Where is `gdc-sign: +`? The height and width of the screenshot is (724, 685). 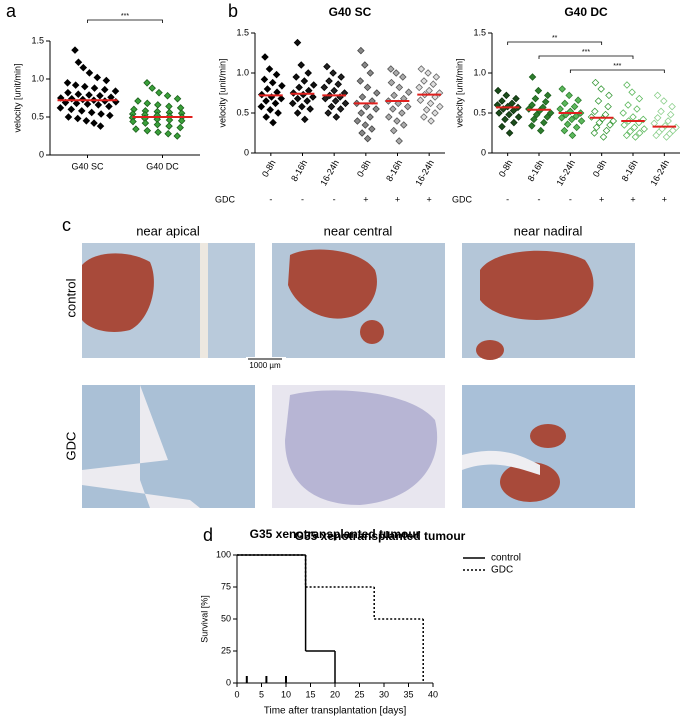 gdc-sign: + is located at coordinates (632, 199).